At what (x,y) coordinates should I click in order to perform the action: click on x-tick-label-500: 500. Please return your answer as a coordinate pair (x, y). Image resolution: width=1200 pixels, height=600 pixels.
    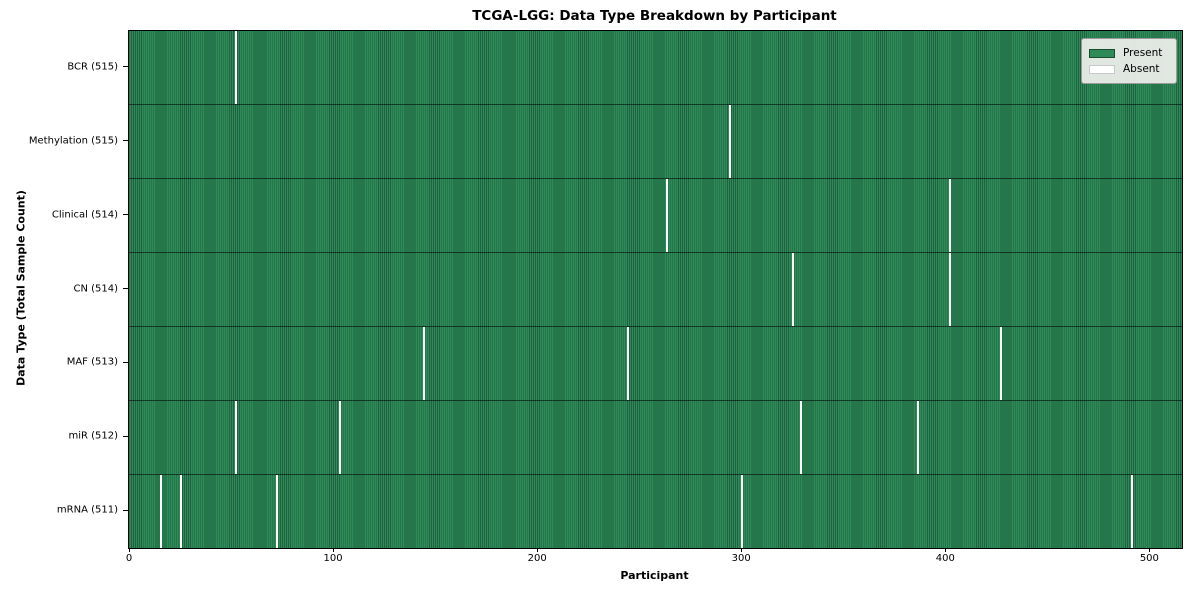
    Looking at the image, I should click on (1149, 558).